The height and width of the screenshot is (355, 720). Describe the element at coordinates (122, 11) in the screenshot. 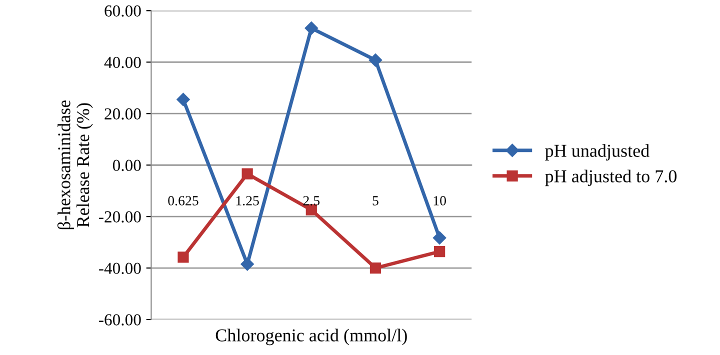

I see `y-tick-label: 60.00` at that location.